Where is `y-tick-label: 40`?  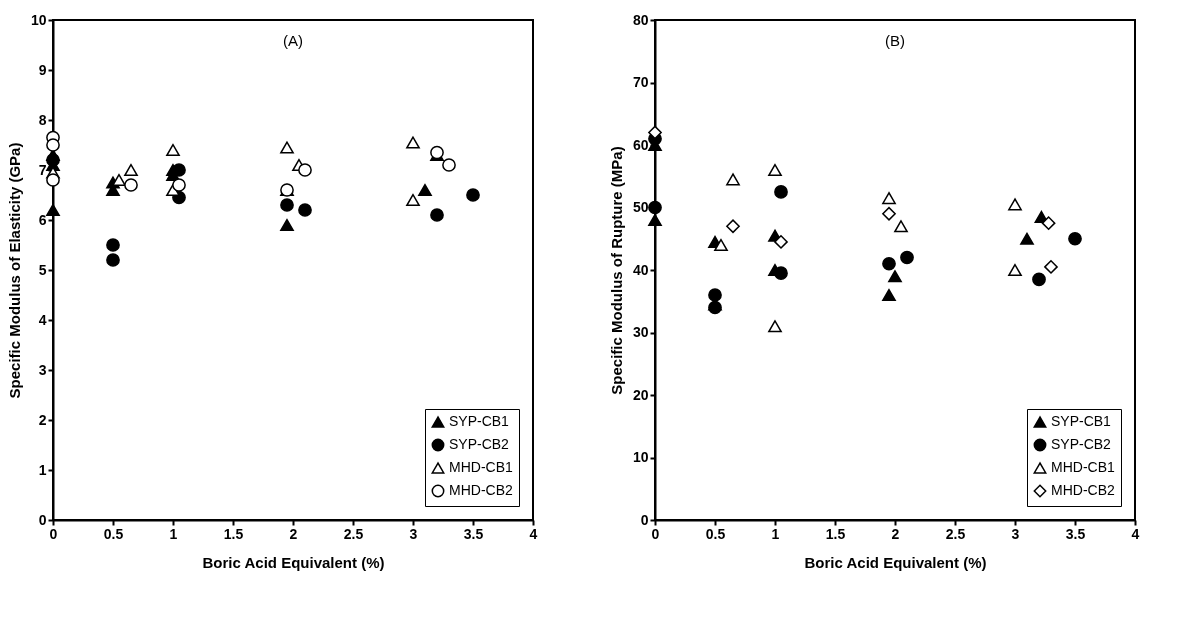
y-tick-label: 40 is located at coordinates (640, 269).